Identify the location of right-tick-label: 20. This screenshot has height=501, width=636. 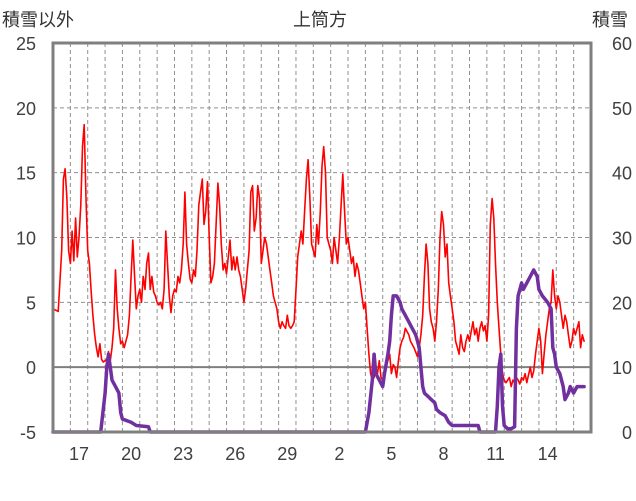
(622, 303).